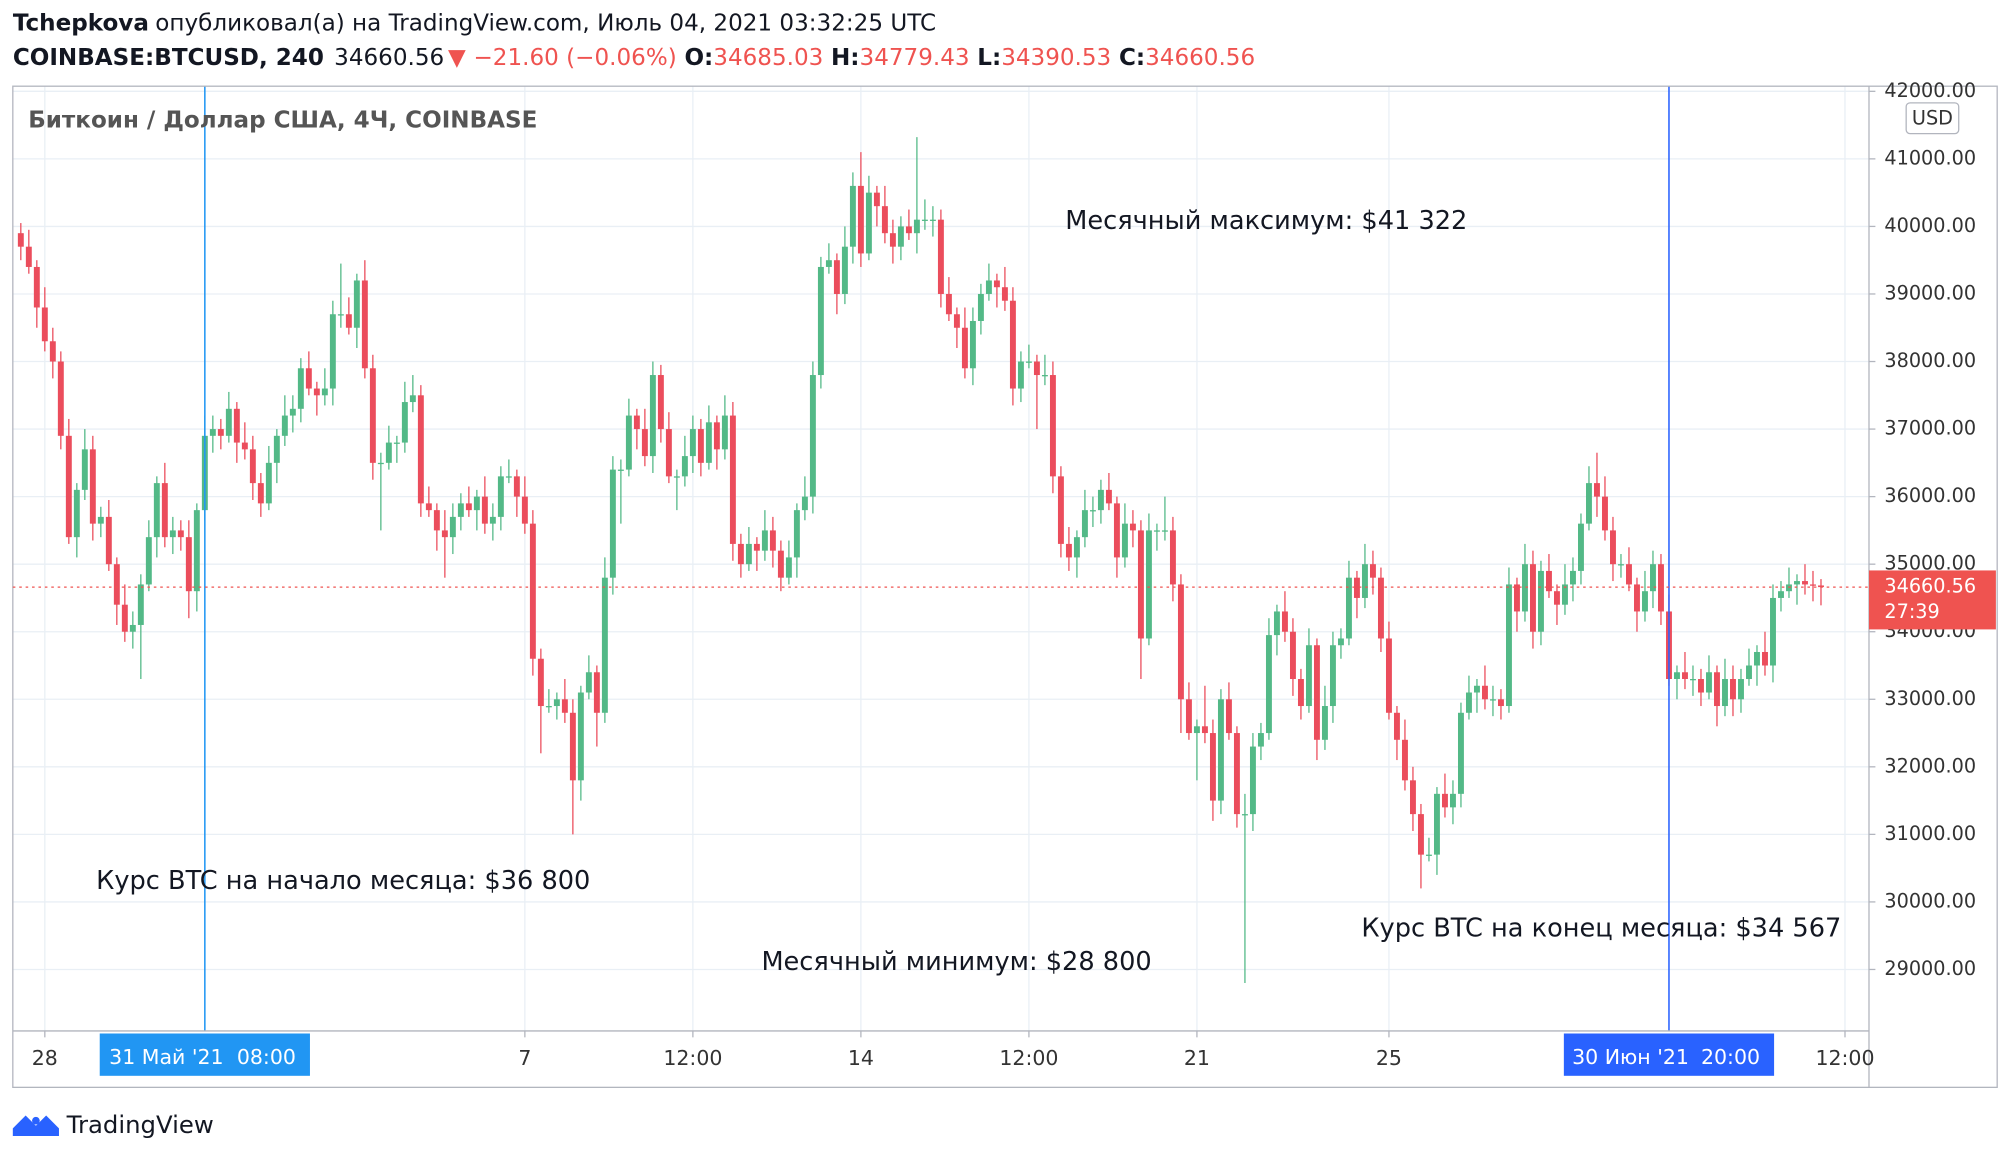  What do you see at coordinates (81, 23) in the screenshot?
I see `author: Tchepkova` at bounding box center [81, 23].